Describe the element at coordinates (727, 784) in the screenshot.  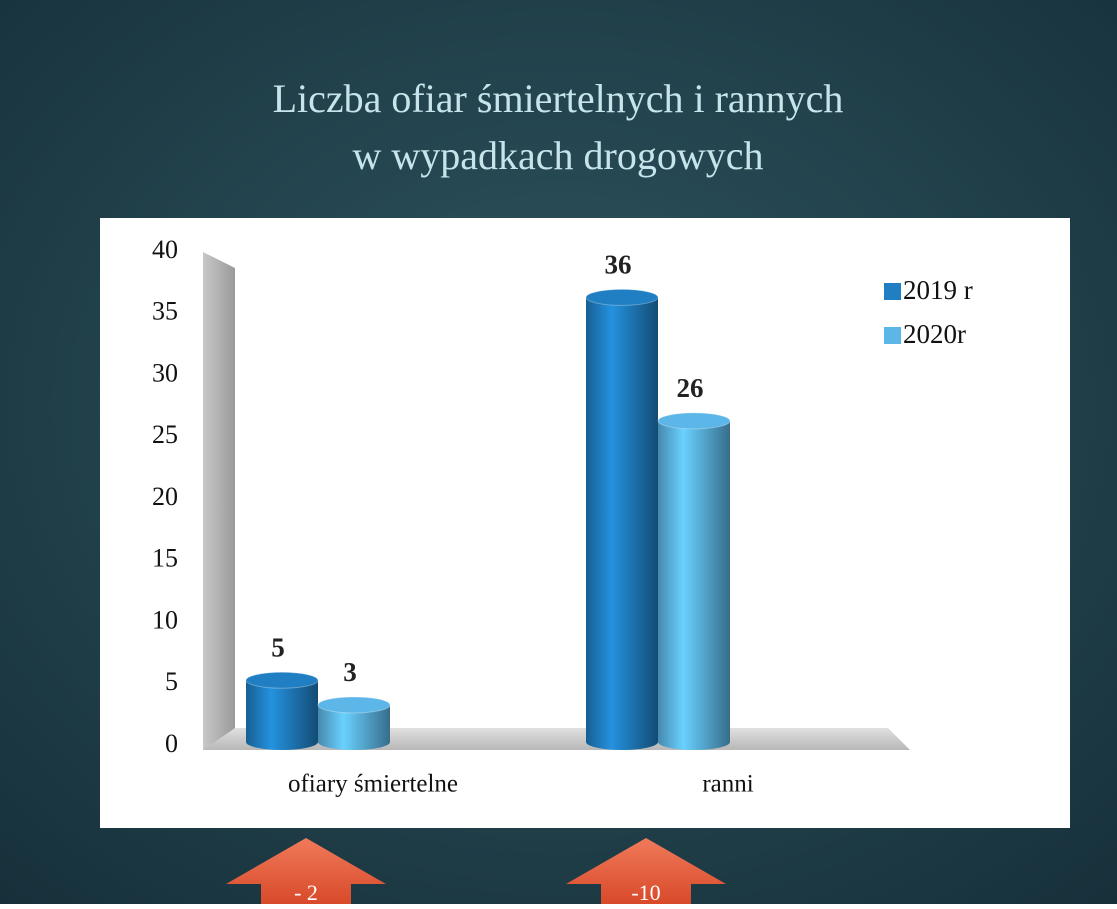
I see `x-tick-label: ranni` at that location.